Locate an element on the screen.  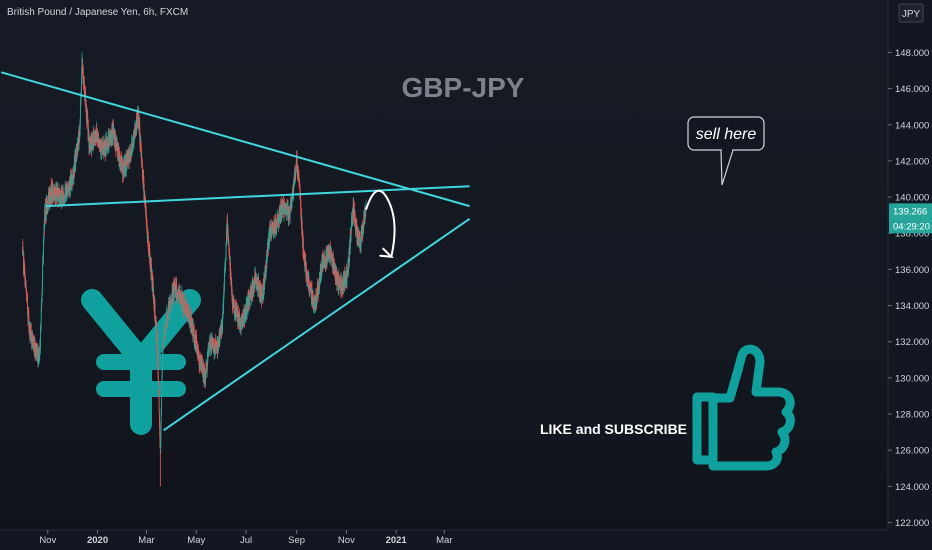
y-tick-label: 132.000 is located at coordinates (912, 342).